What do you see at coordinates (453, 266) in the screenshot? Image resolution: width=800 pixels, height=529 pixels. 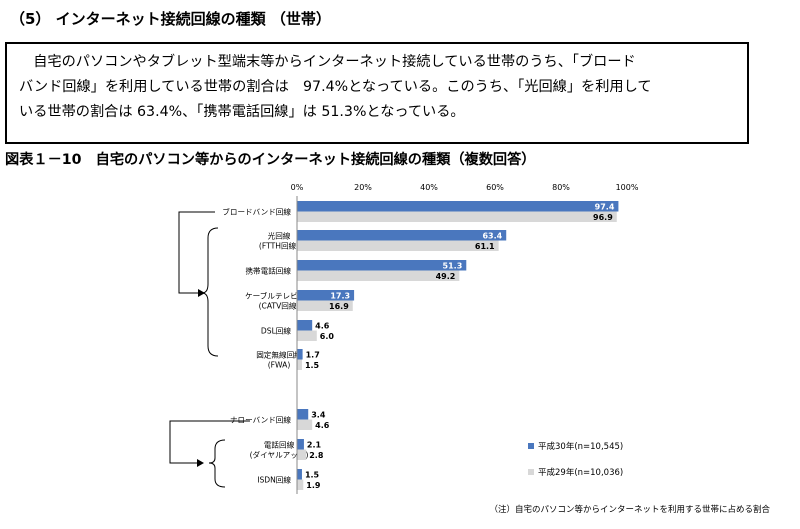 I see `data-label-series1: 51.3` at bounding box center [453, 266].